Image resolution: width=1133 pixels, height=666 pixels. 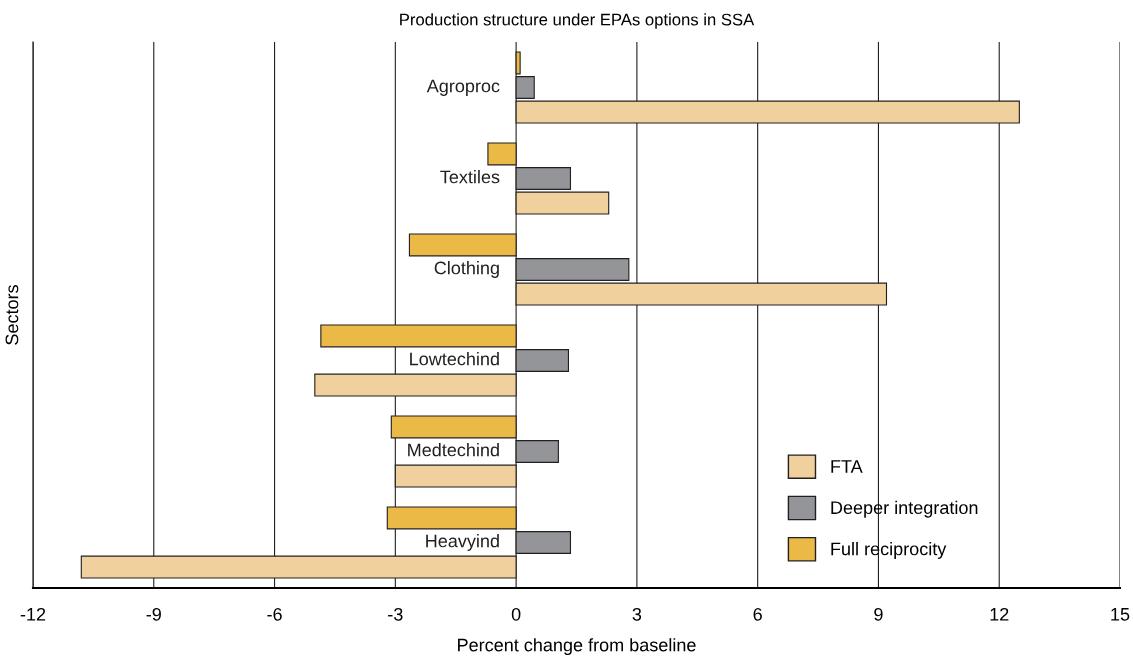 What do you see at coordinates (12, 315) in the screenshot?
I see `y-axis-title: Sectors` at bounding box center [12, 315].